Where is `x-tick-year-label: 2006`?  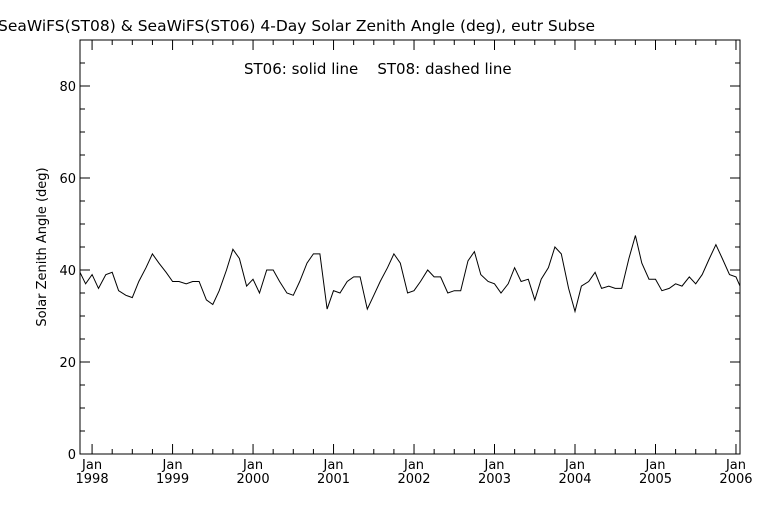
x-tick-year-label: 2006 is located at coordinates (735, 479).